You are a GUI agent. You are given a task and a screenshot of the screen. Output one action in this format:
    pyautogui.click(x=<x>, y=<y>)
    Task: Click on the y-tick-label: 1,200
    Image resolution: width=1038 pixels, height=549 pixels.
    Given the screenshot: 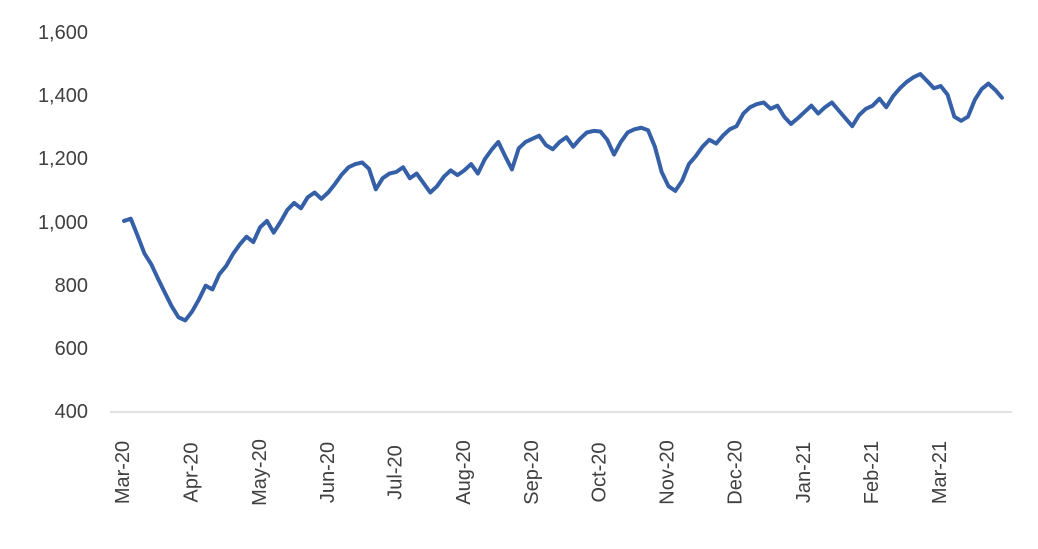 What is the action you would take?
    pyautogui.click(x=62, y=159)
    